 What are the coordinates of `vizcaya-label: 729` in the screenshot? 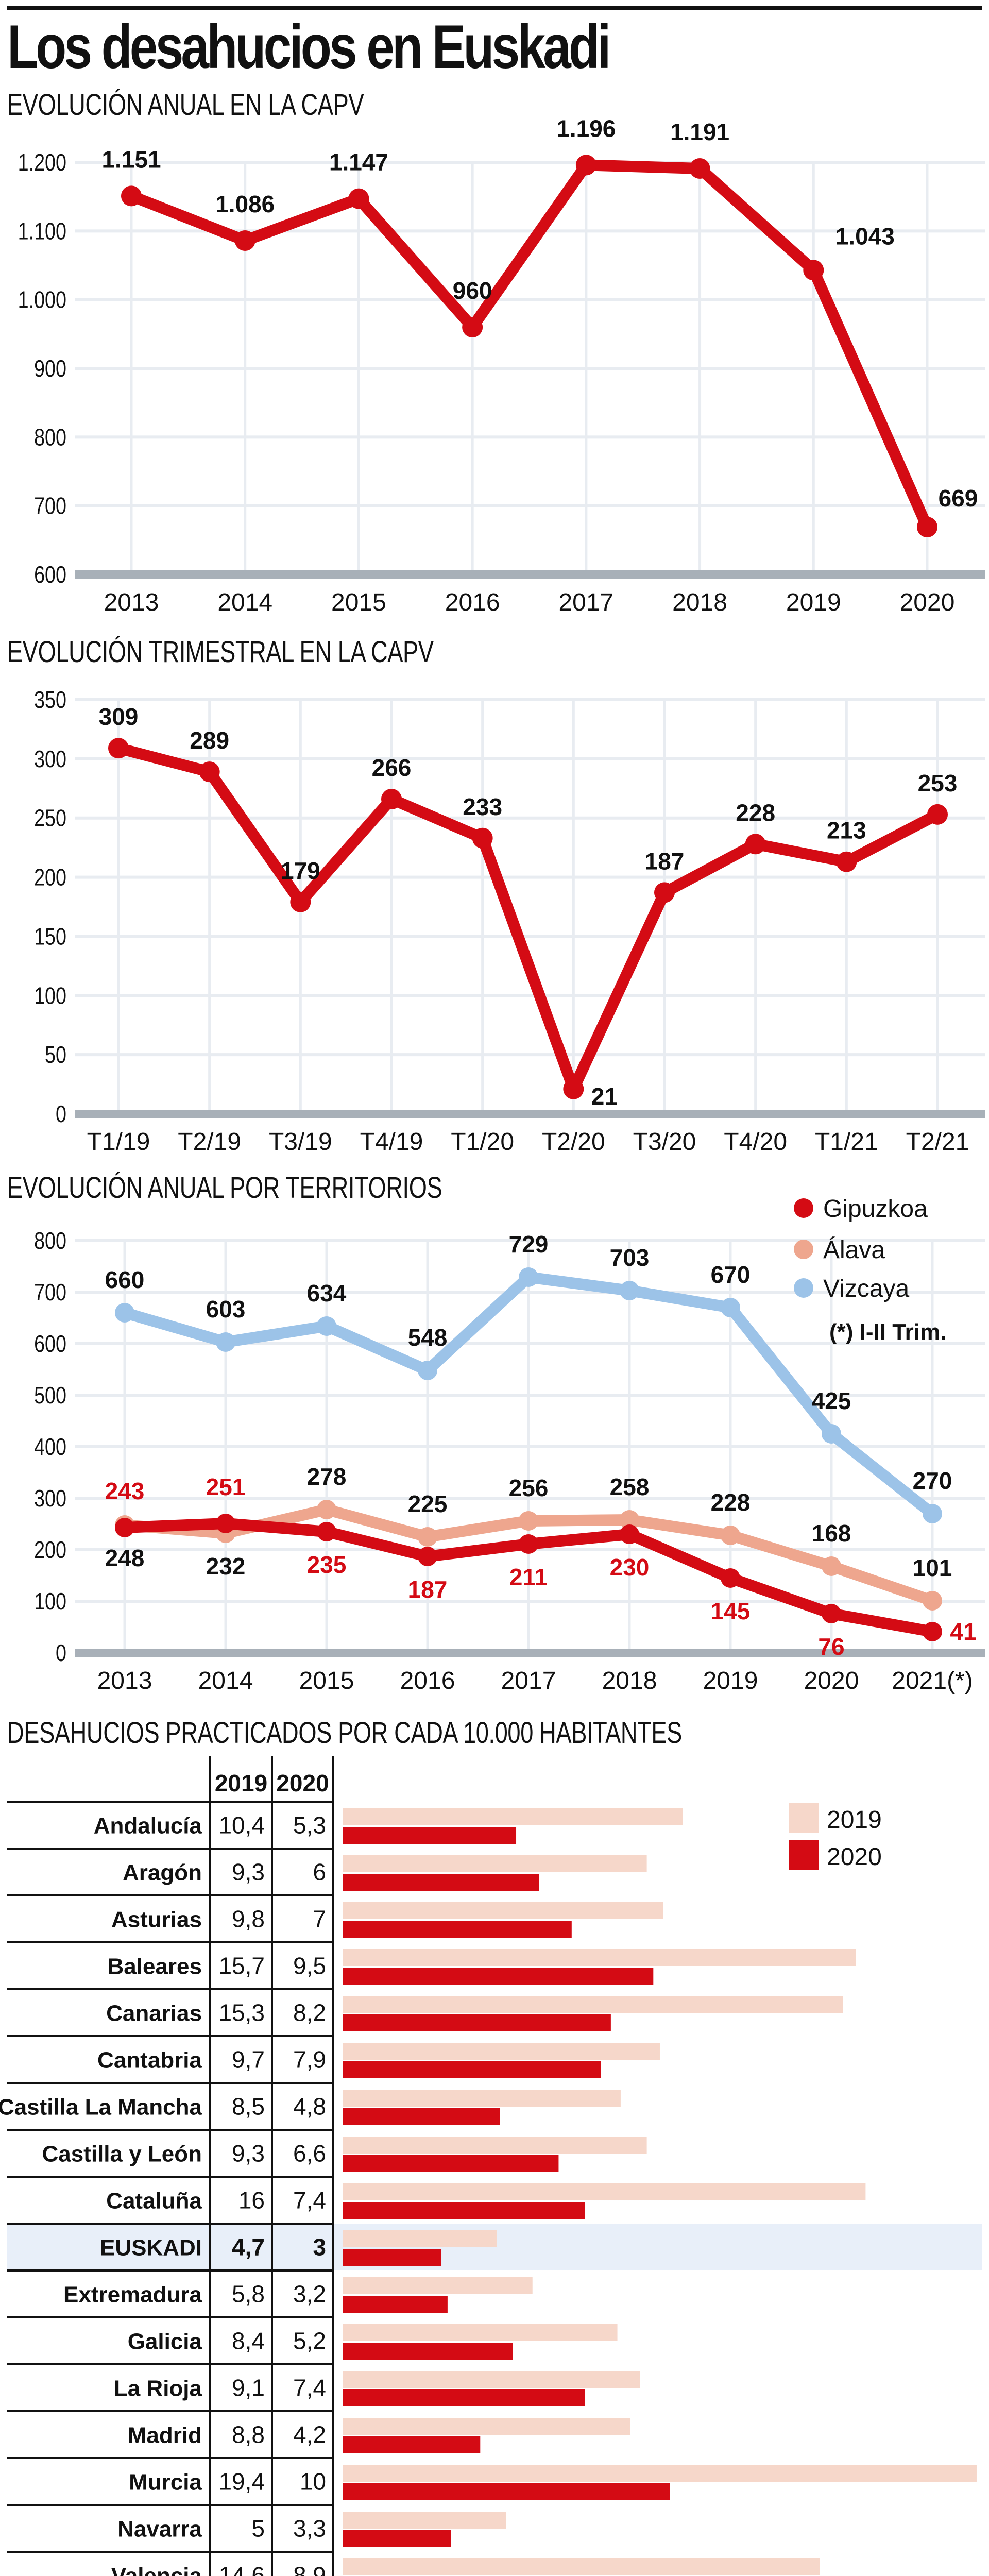 It's located at (529, 1244).